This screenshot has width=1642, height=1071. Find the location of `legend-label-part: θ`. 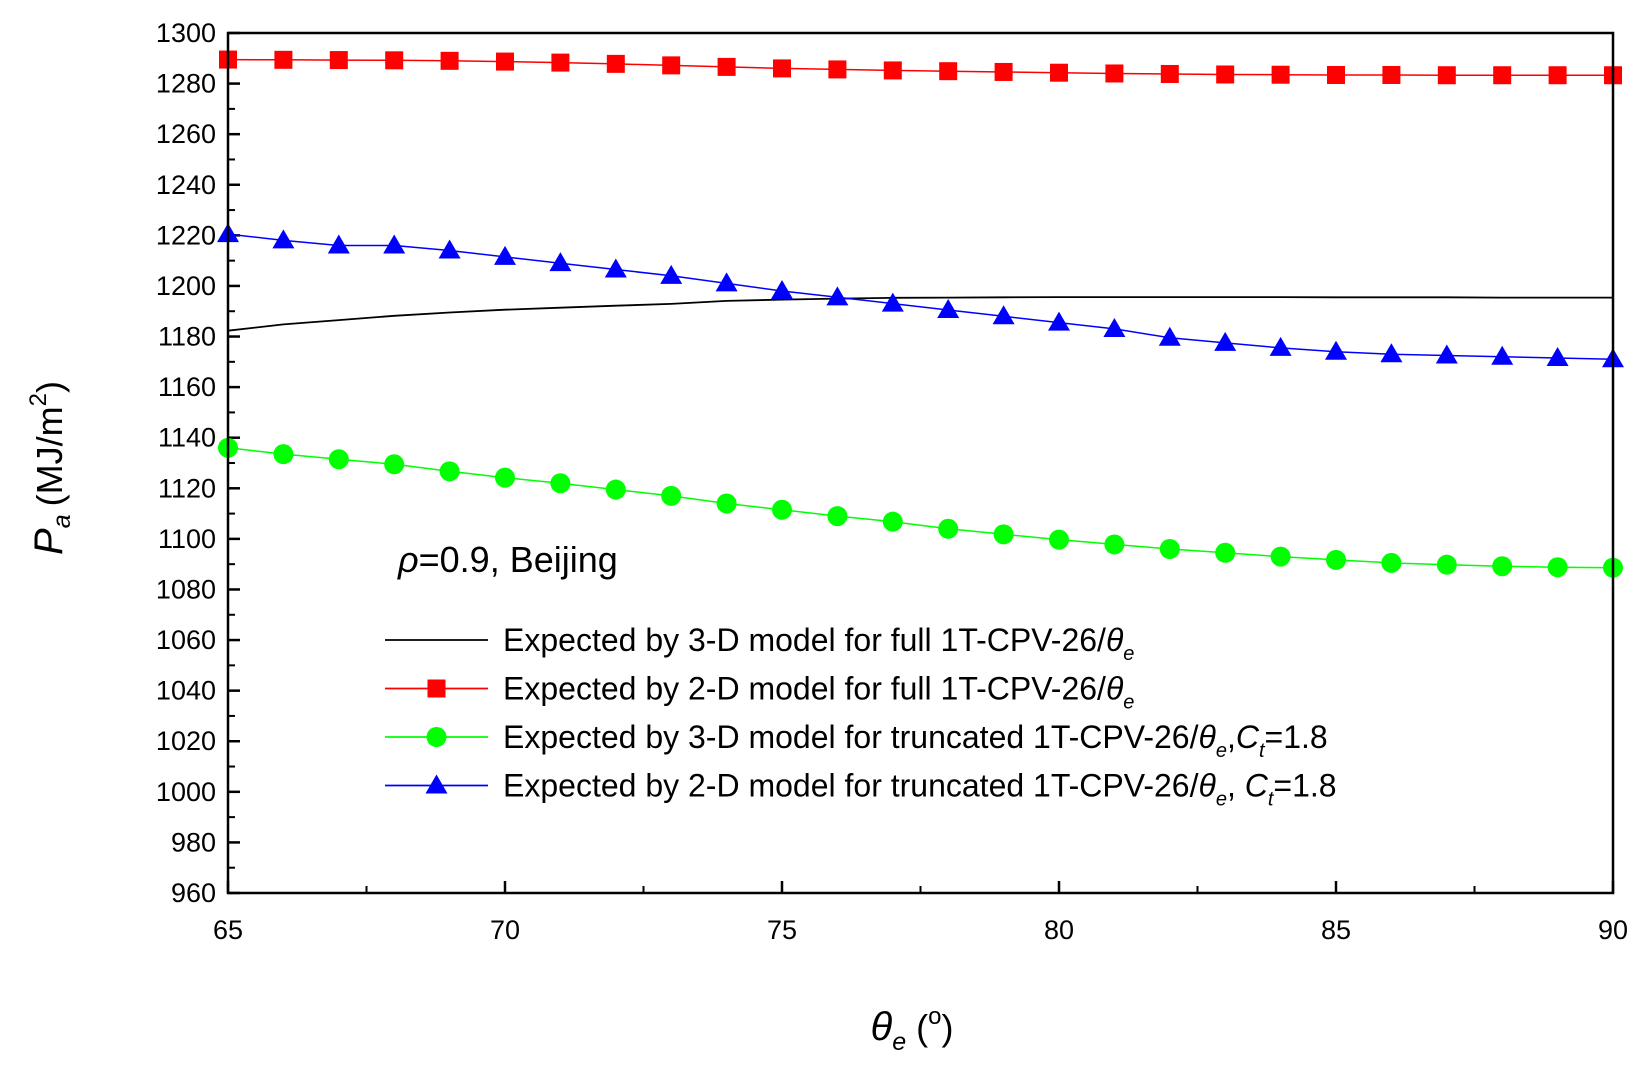

legend-label-part: θ is located at coordinates (1207, 737).